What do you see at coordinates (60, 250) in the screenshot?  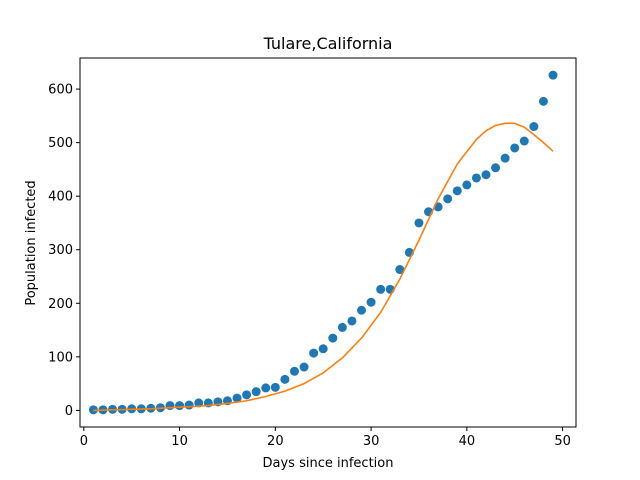 I see `y-tick-label: 300` at bounding box center [60, 250].